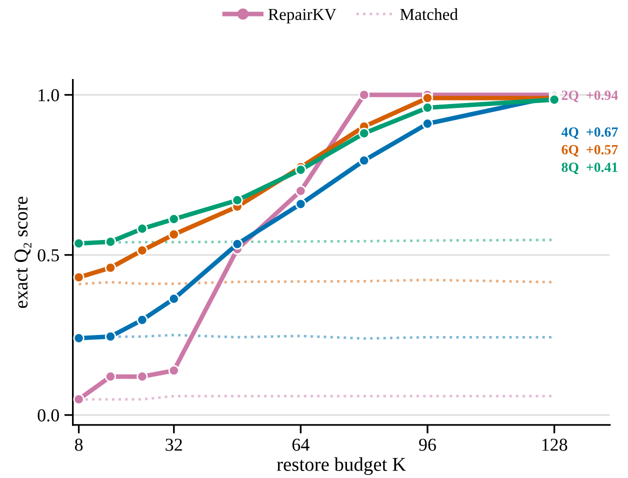  I want to click on y-axis-title: exact Q₂ score, so click(23, 252).